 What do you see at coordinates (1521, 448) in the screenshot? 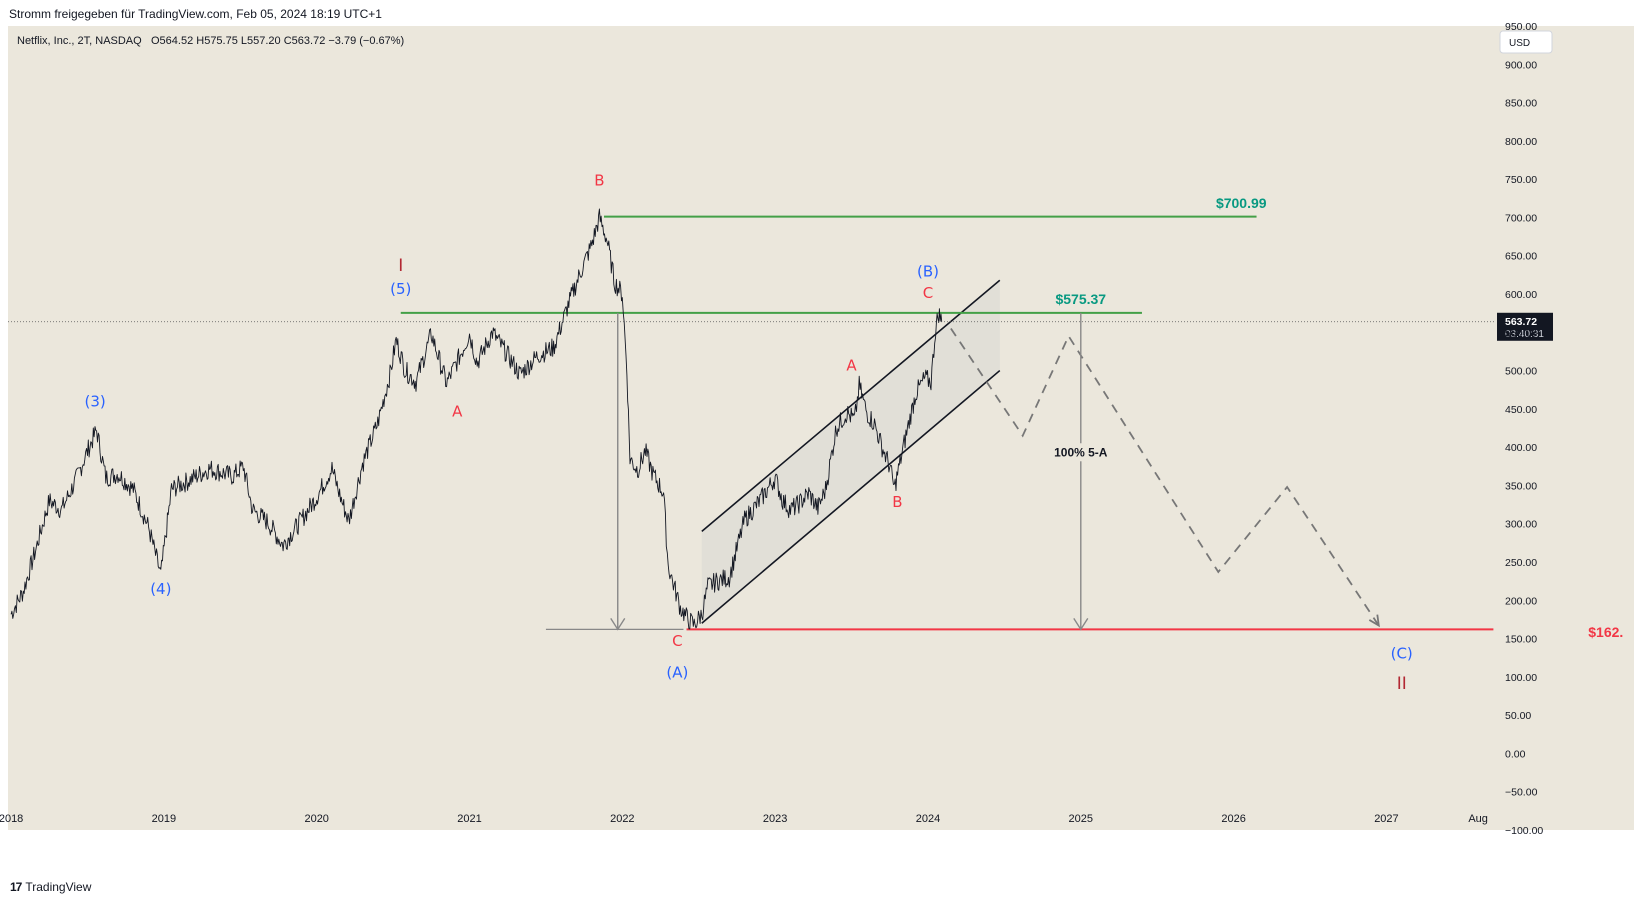
I see `y-tick-label: 400.00` at bounding box center [1521, 448].